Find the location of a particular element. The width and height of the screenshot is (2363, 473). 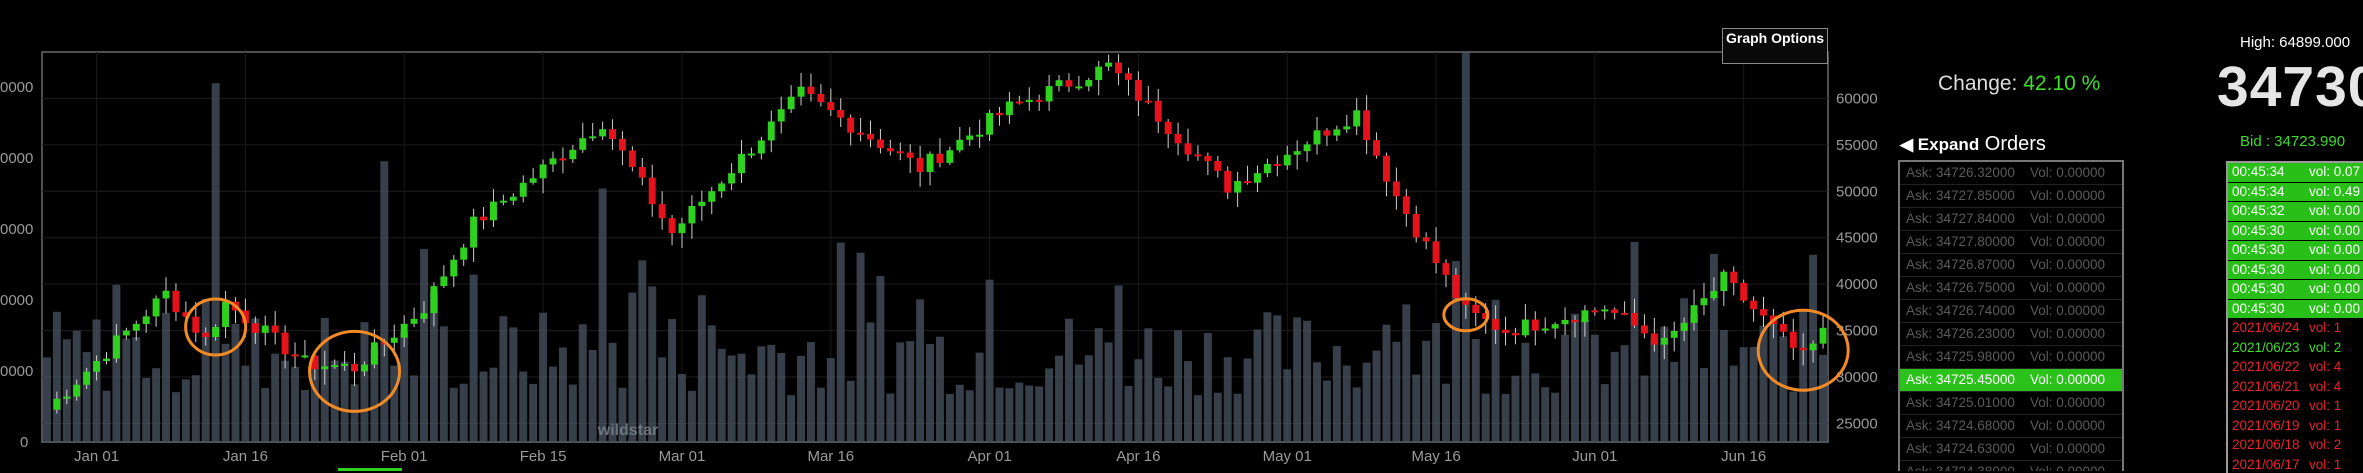

x-tick-label: Apr 16 is located at coordinates (1138, 456).